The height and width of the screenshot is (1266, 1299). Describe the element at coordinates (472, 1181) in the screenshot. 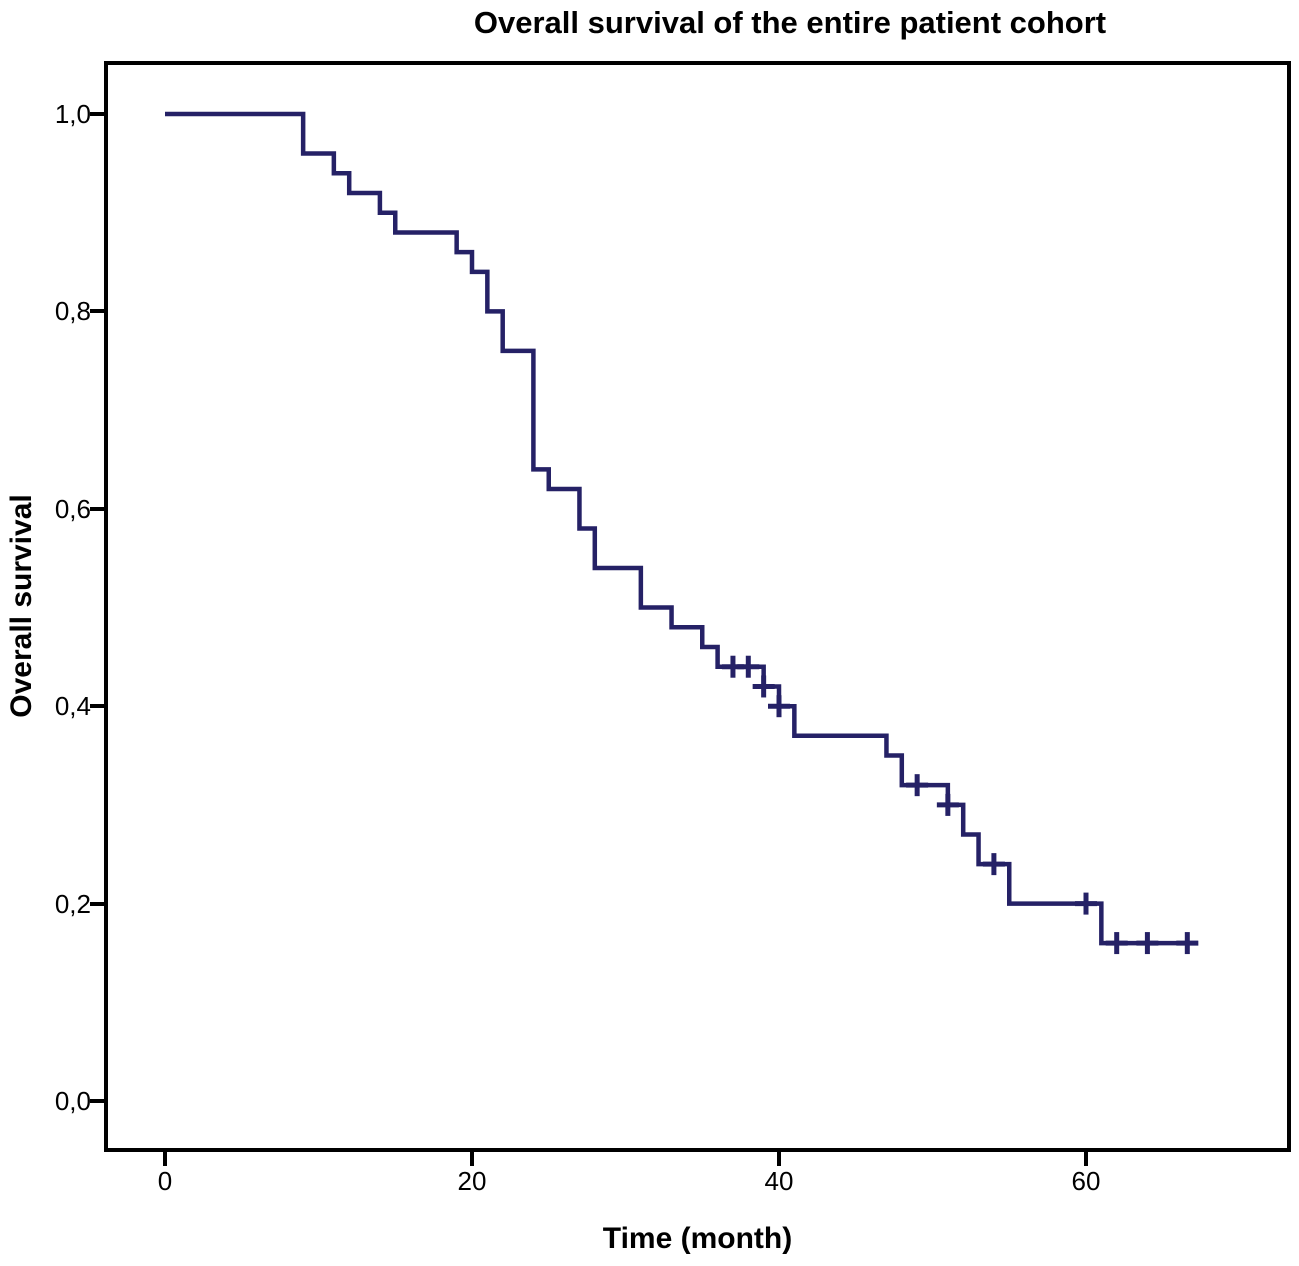

I see `x-tick-label: 20` at that location.